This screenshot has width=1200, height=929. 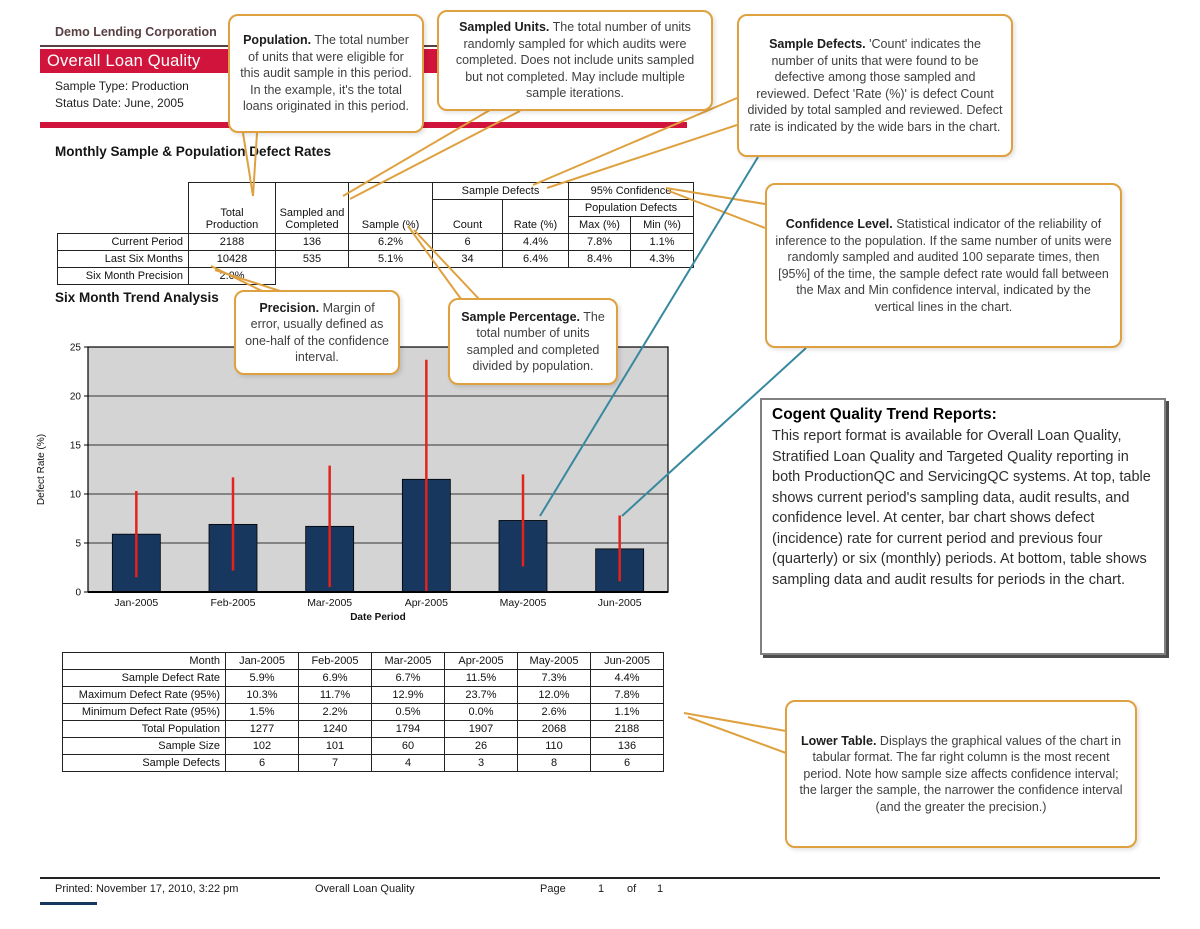 I want to click on cell: 1.1%, so click(x=627, y=712).